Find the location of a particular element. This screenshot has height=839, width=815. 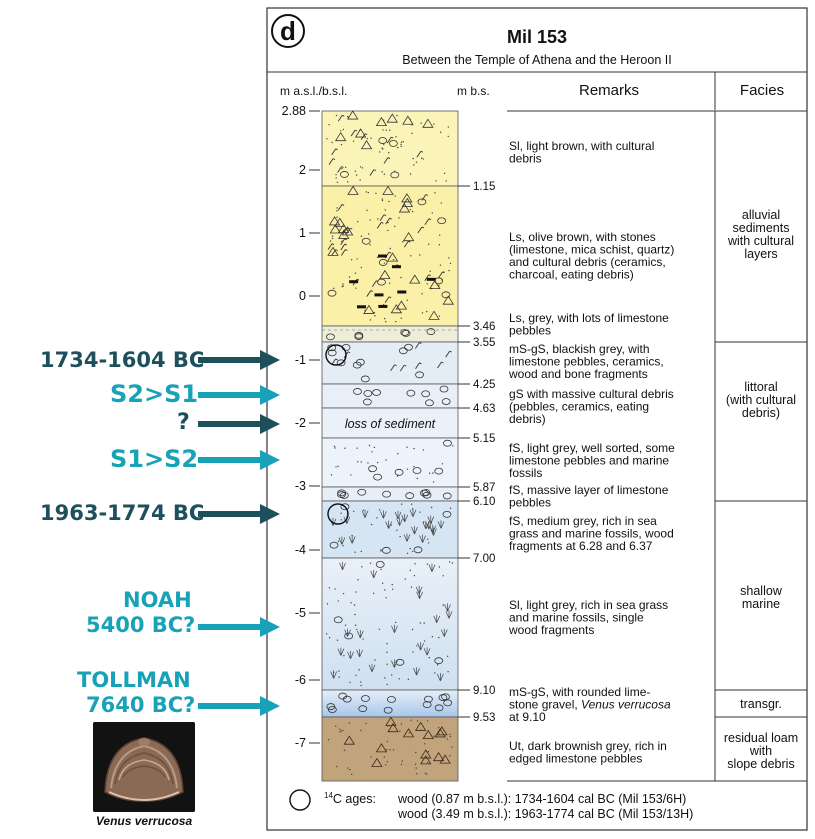

shell-illustration is located at coordinates (144, 767).